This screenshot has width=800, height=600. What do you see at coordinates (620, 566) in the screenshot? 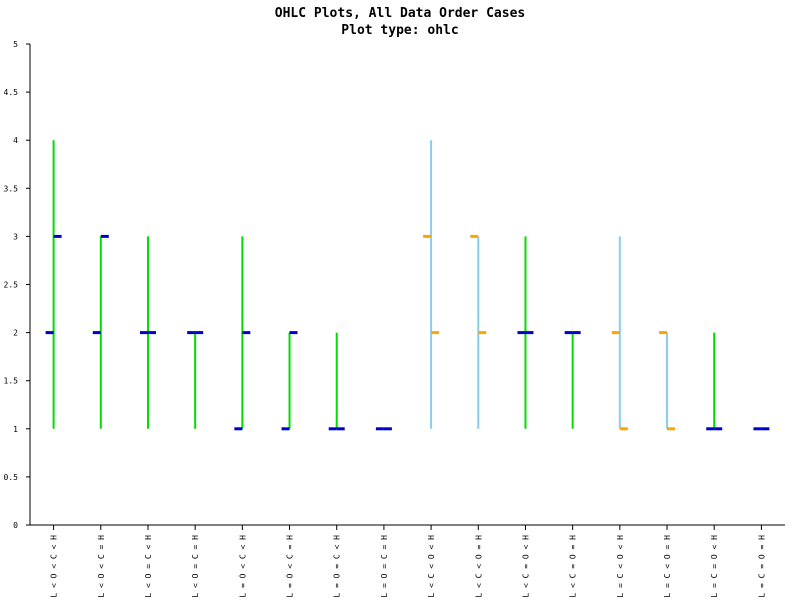
I see `x-tick-label: L = C < O < H` at bounding box center [620, 566].